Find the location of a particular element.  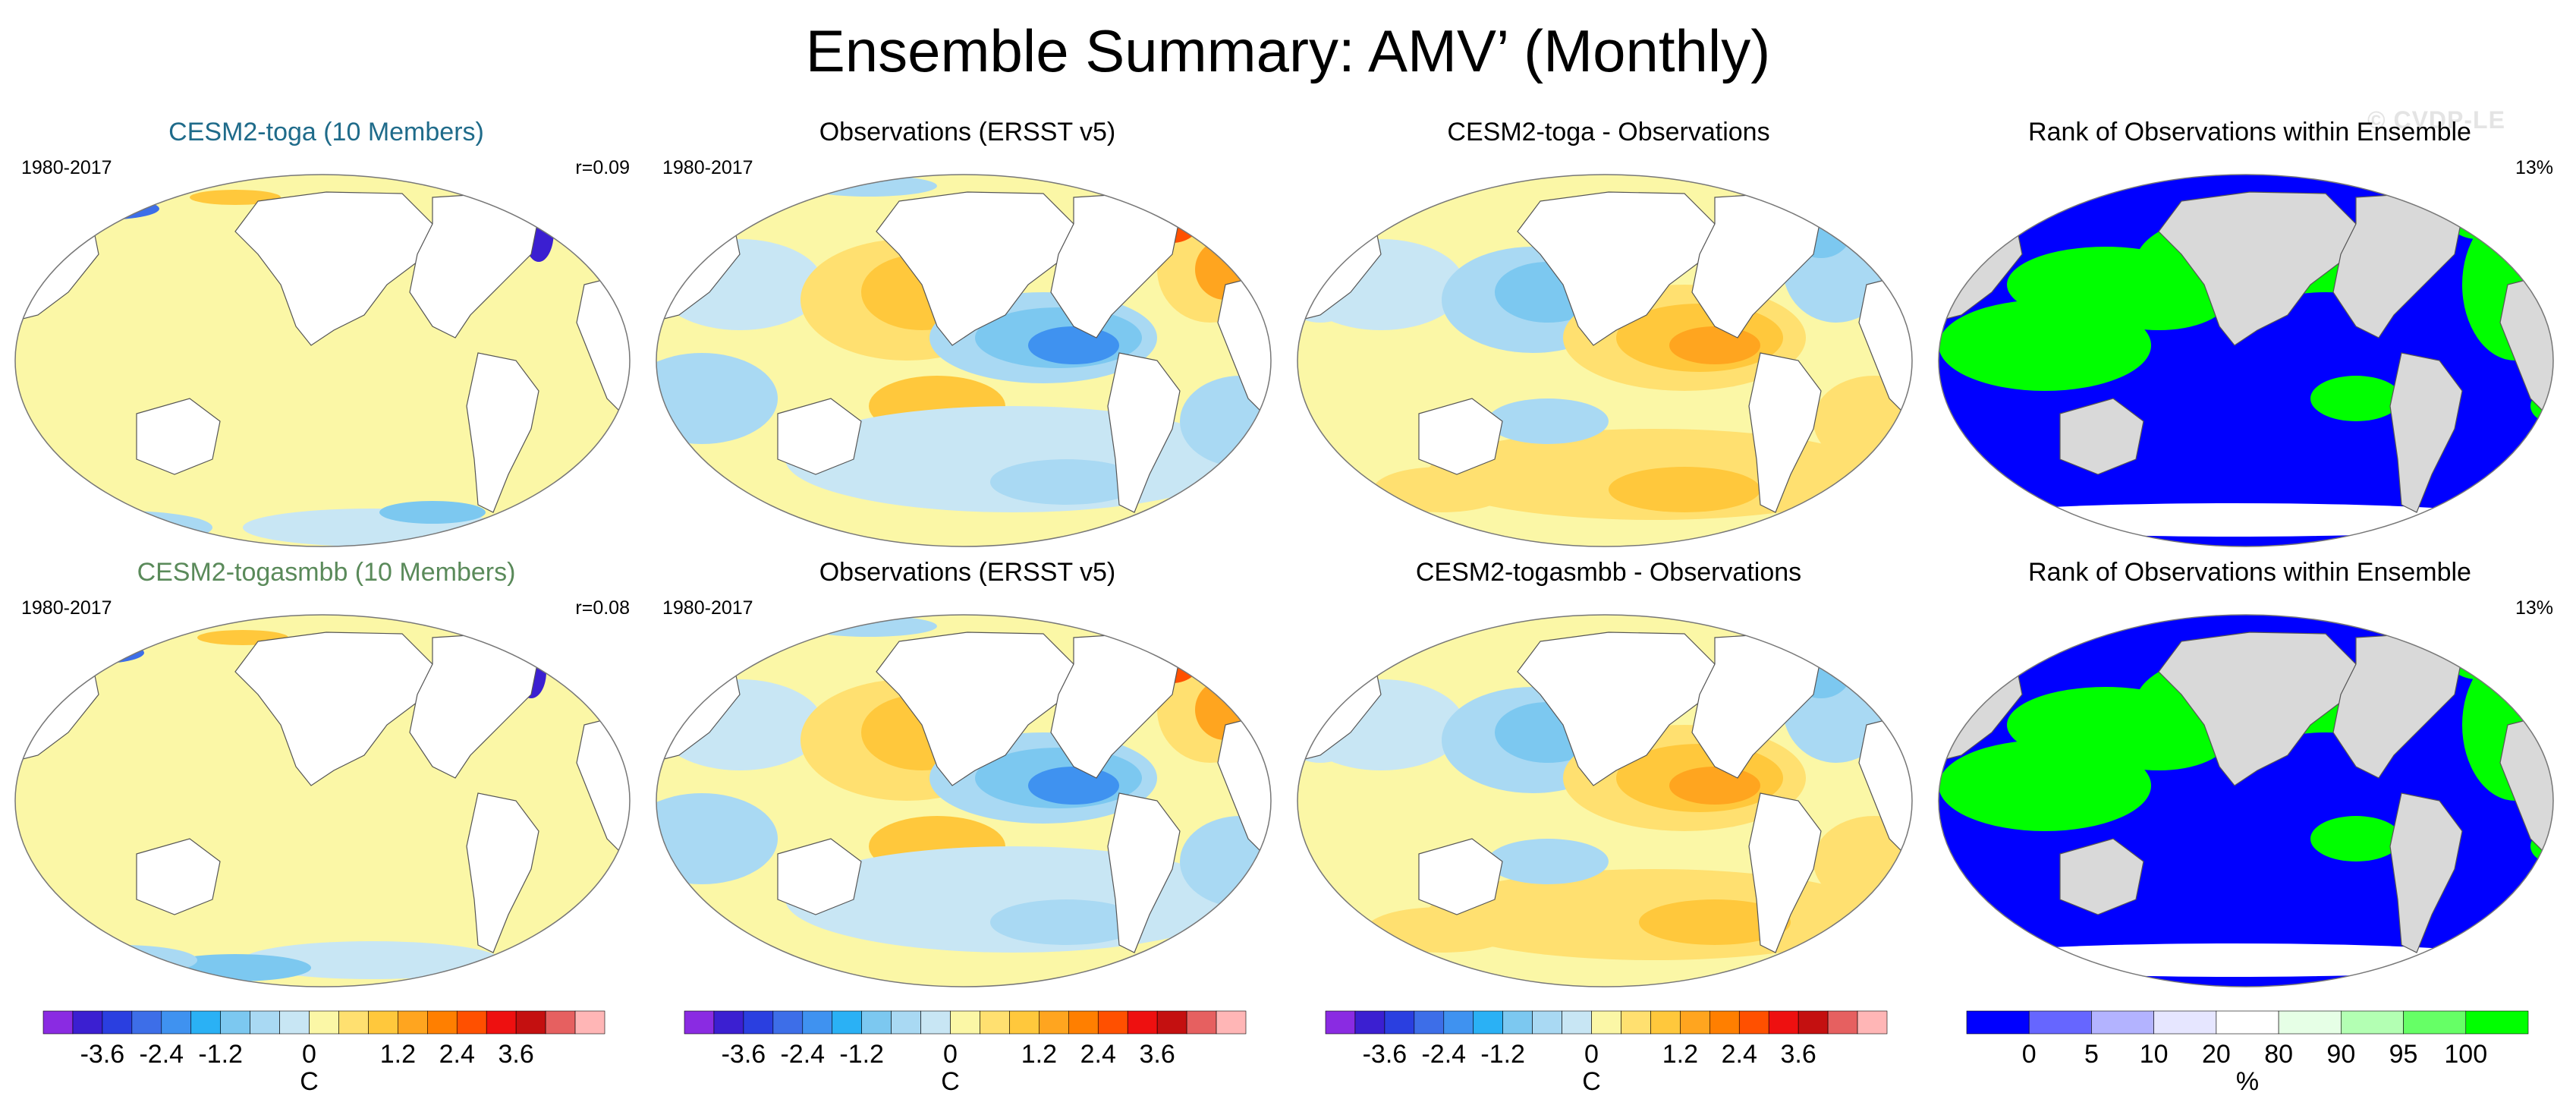

panel-title: Observations (ERSST v5) is located at coordinates (967, 572).